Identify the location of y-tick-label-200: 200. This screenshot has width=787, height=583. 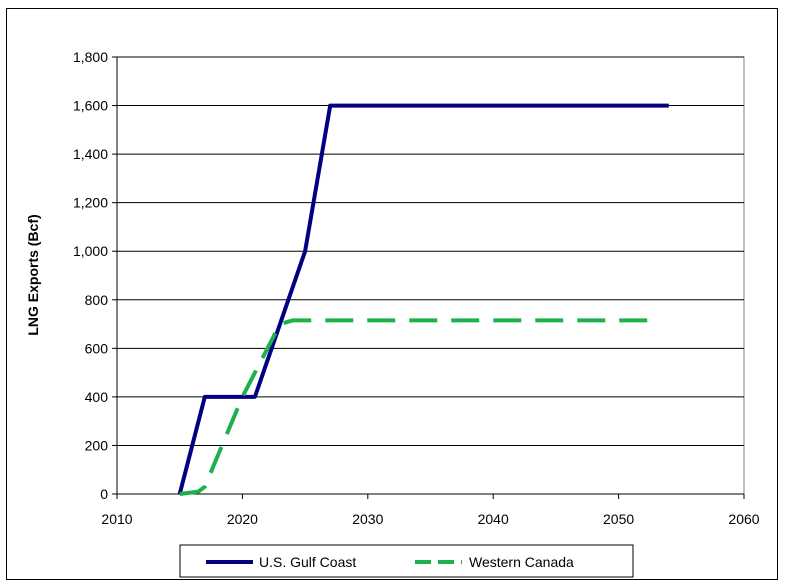
(97, 445).